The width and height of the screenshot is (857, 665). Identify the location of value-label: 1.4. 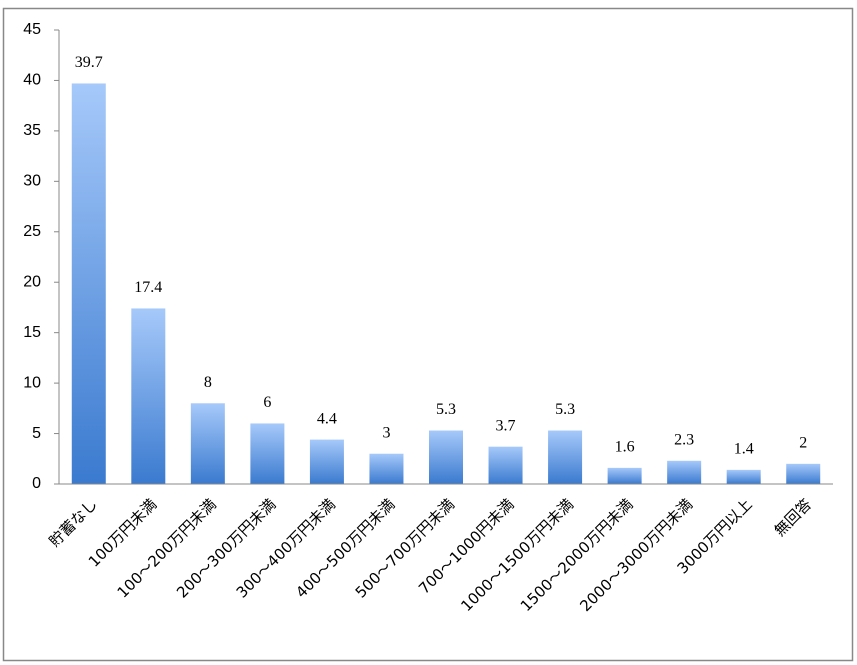
(744, 449).